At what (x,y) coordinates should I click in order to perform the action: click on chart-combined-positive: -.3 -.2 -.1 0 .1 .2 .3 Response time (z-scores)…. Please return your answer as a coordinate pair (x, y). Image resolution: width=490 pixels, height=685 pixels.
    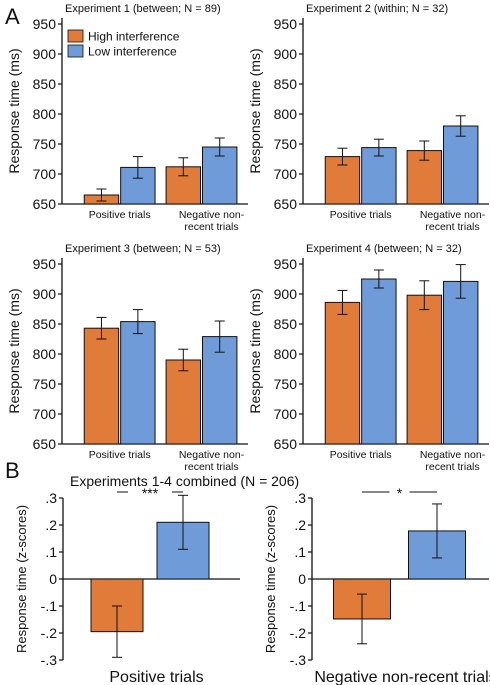
    Looking at the image, I should click on (127, 585).